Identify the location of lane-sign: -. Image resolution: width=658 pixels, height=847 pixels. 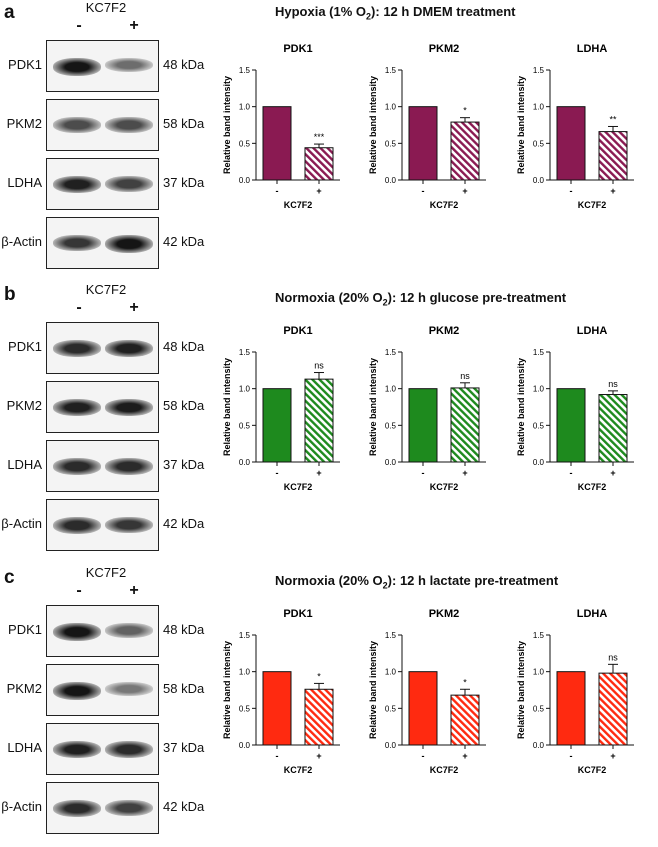
(79, 307).